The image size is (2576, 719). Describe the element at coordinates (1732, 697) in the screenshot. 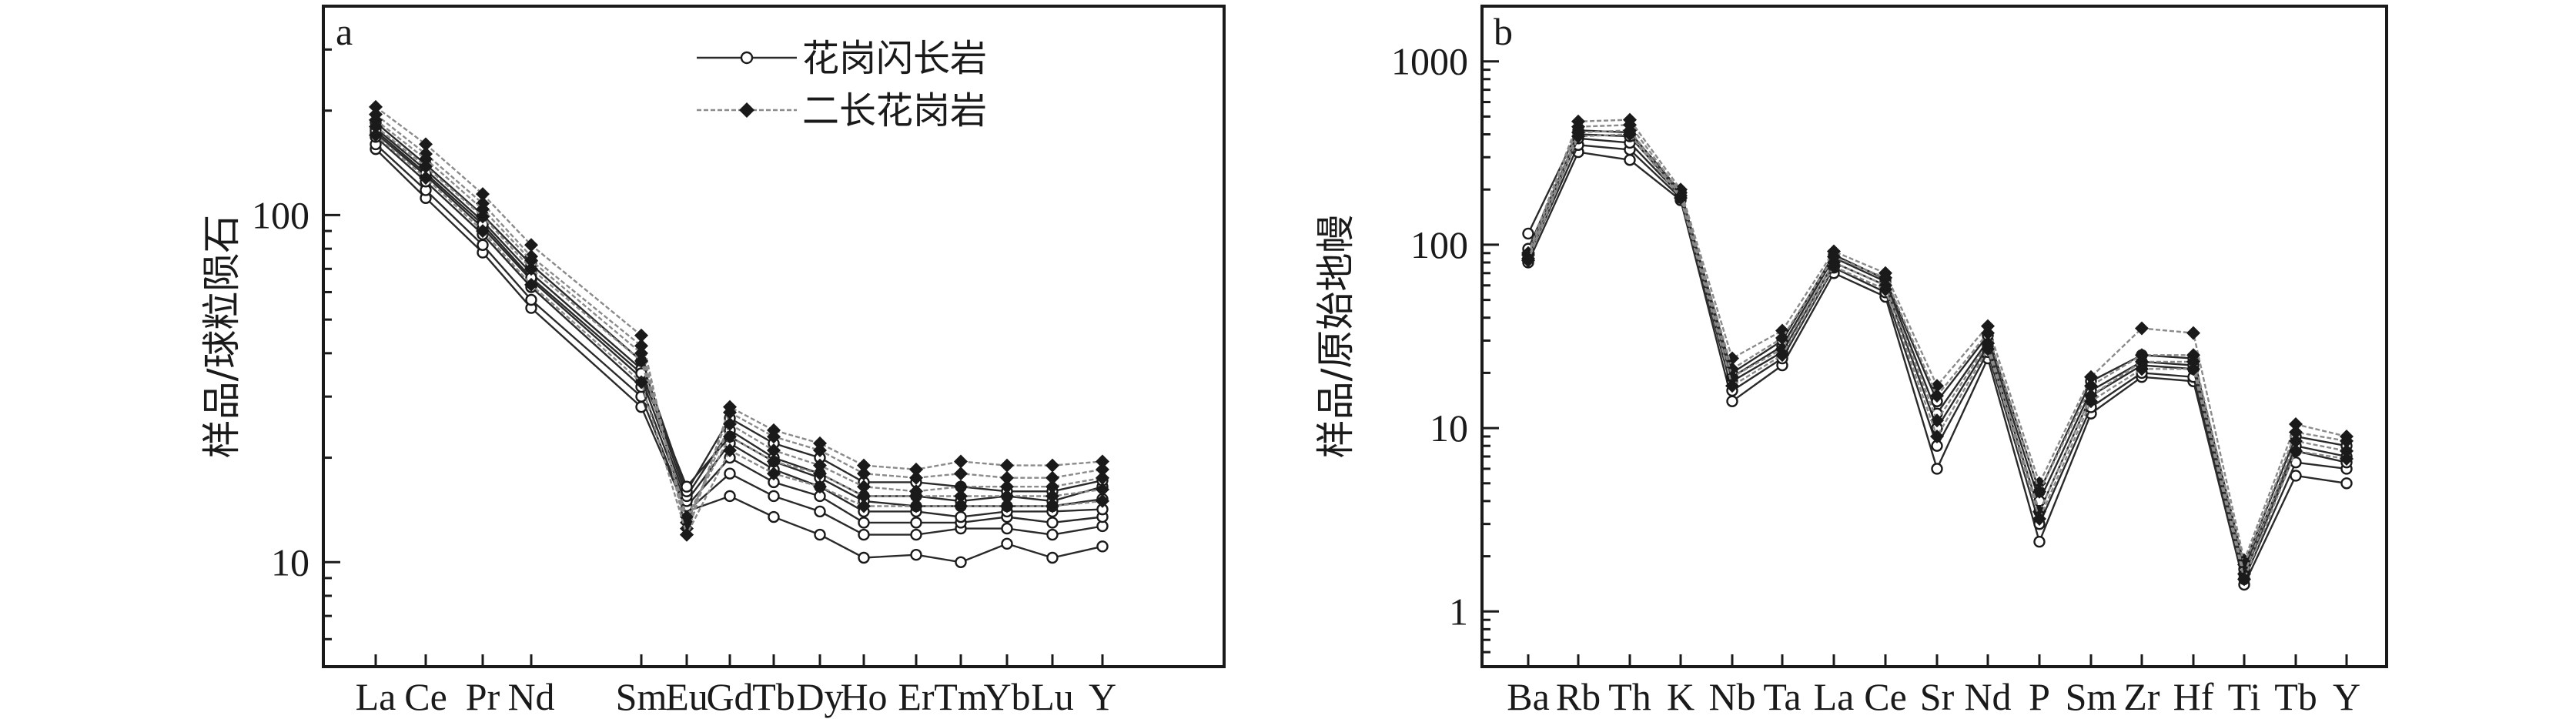

I see `x-tick-label: Nb` at that location.